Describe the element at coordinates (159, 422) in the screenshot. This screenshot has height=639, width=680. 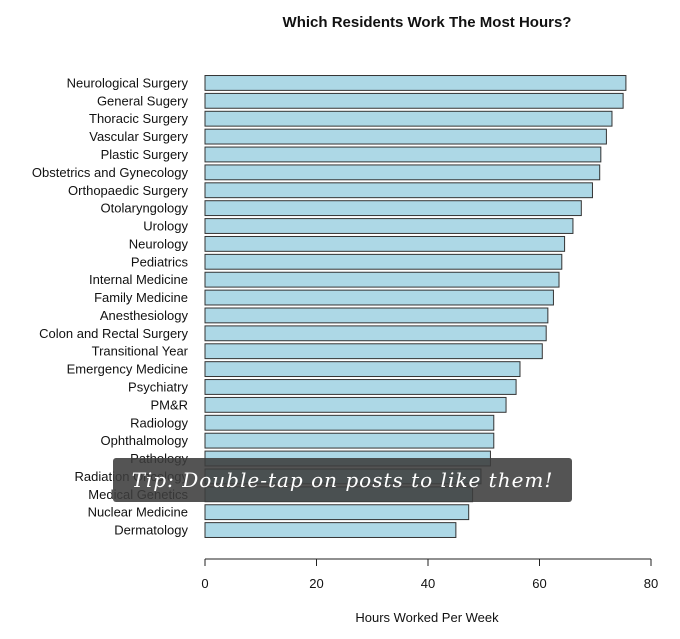
I see `category-label: Radiology` at that location.